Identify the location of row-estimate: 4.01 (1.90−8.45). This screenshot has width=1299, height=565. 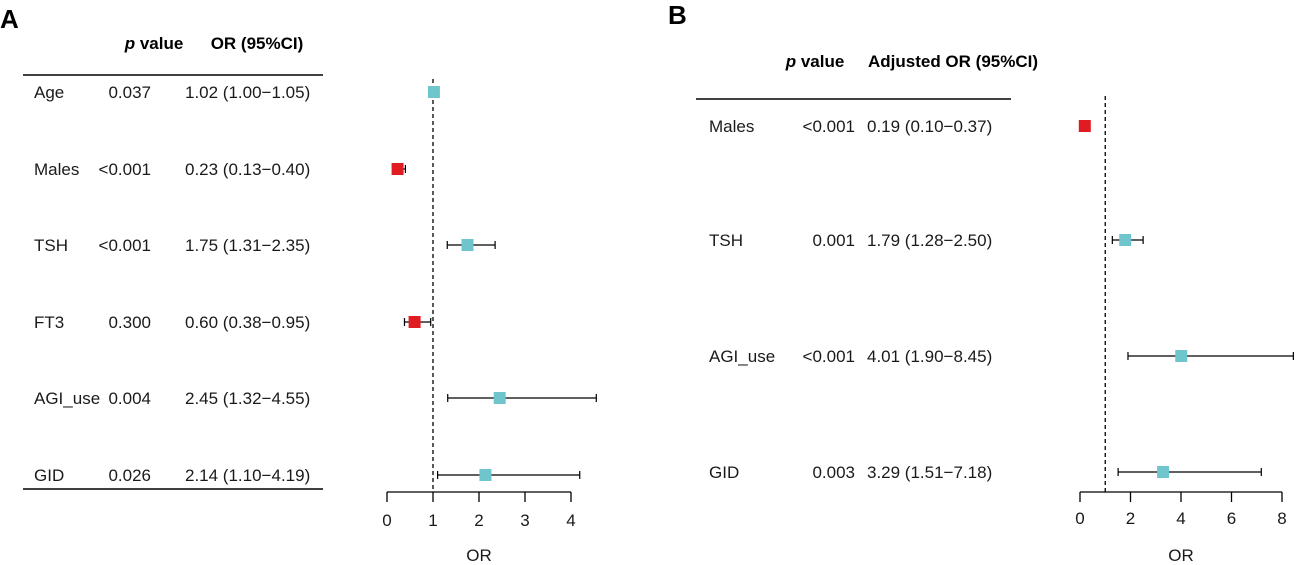
(929, 356).